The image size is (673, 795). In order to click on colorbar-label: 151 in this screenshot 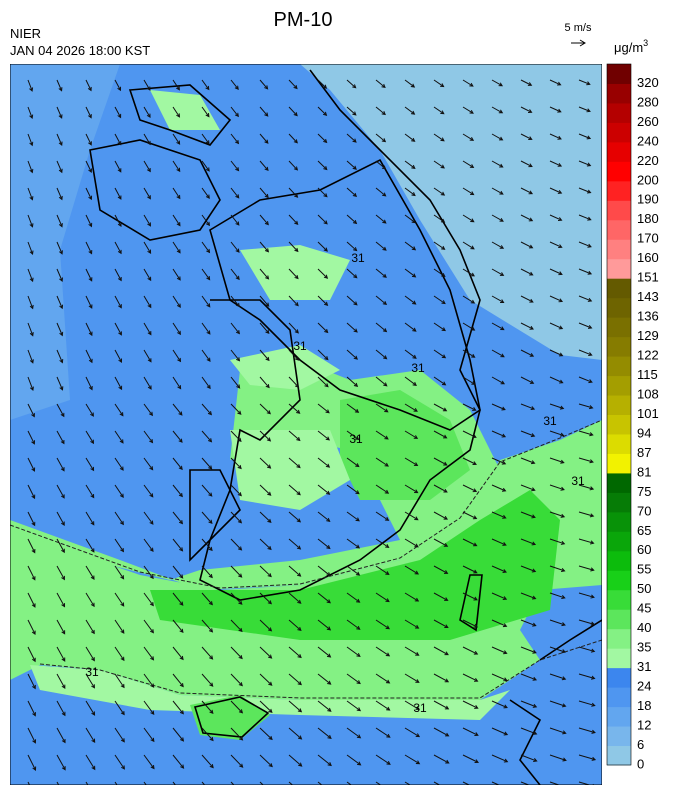, I will do `click(648, 277)`.